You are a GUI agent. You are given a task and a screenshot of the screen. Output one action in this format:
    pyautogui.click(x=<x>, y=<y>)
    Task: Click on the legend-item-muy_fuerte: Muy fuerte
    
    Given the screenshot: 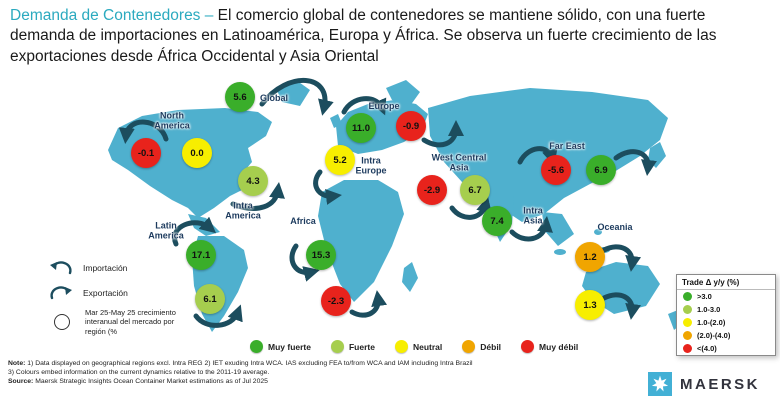 What is the action you would take?
    pyautogui.click(x=280, y=346)
    